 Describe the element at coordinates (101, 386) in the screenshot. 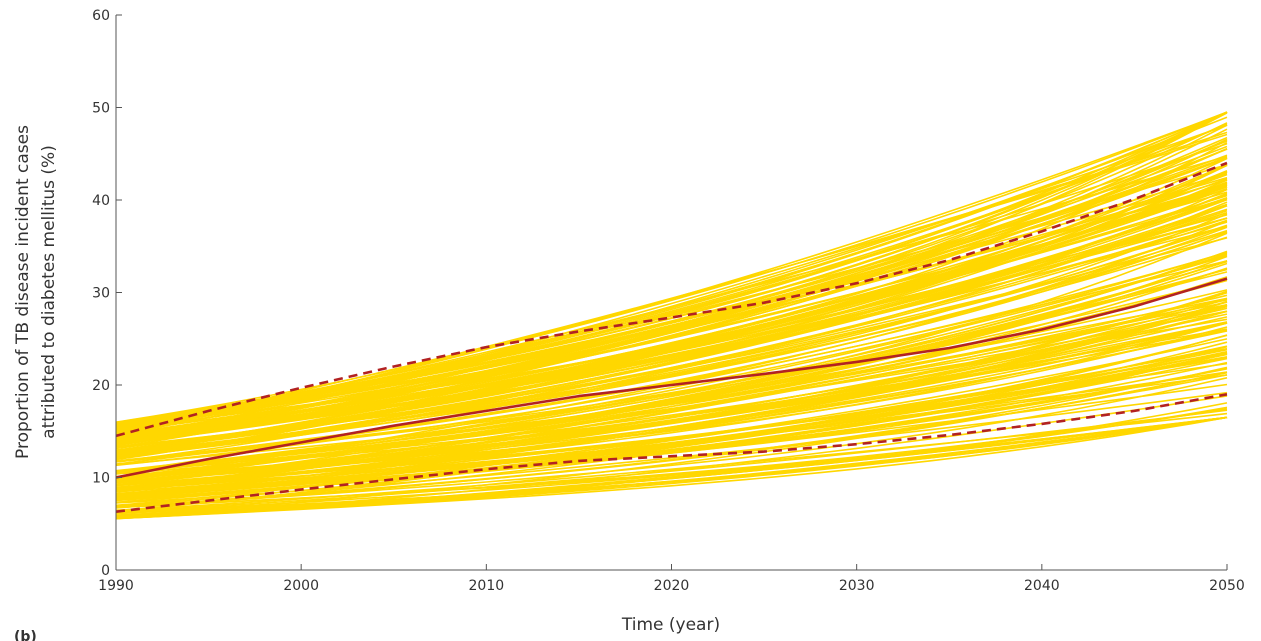

I see `y-tick-label: 20` at that location.